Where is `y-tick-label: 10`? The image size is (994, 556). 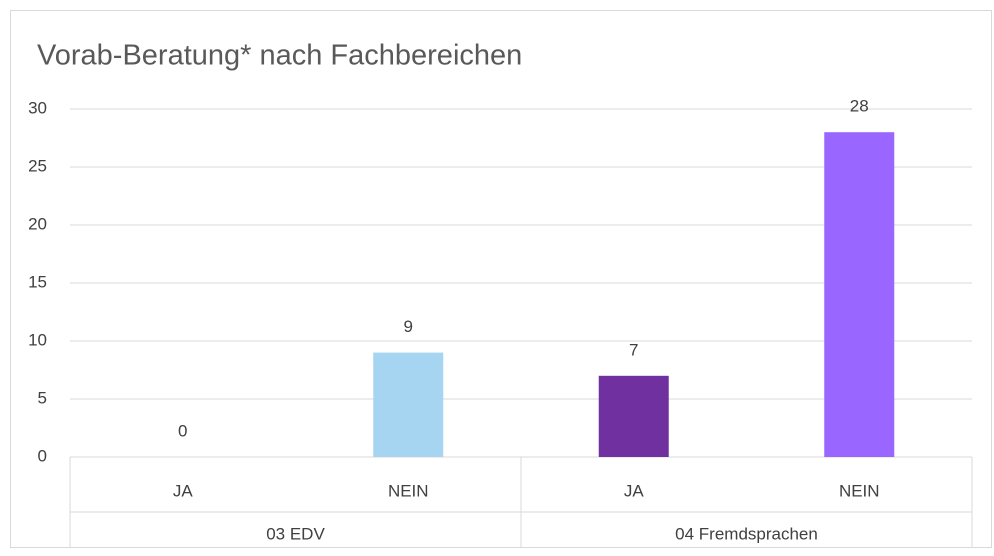
y-tick-label: 10 is located at coordinates (37, 339).